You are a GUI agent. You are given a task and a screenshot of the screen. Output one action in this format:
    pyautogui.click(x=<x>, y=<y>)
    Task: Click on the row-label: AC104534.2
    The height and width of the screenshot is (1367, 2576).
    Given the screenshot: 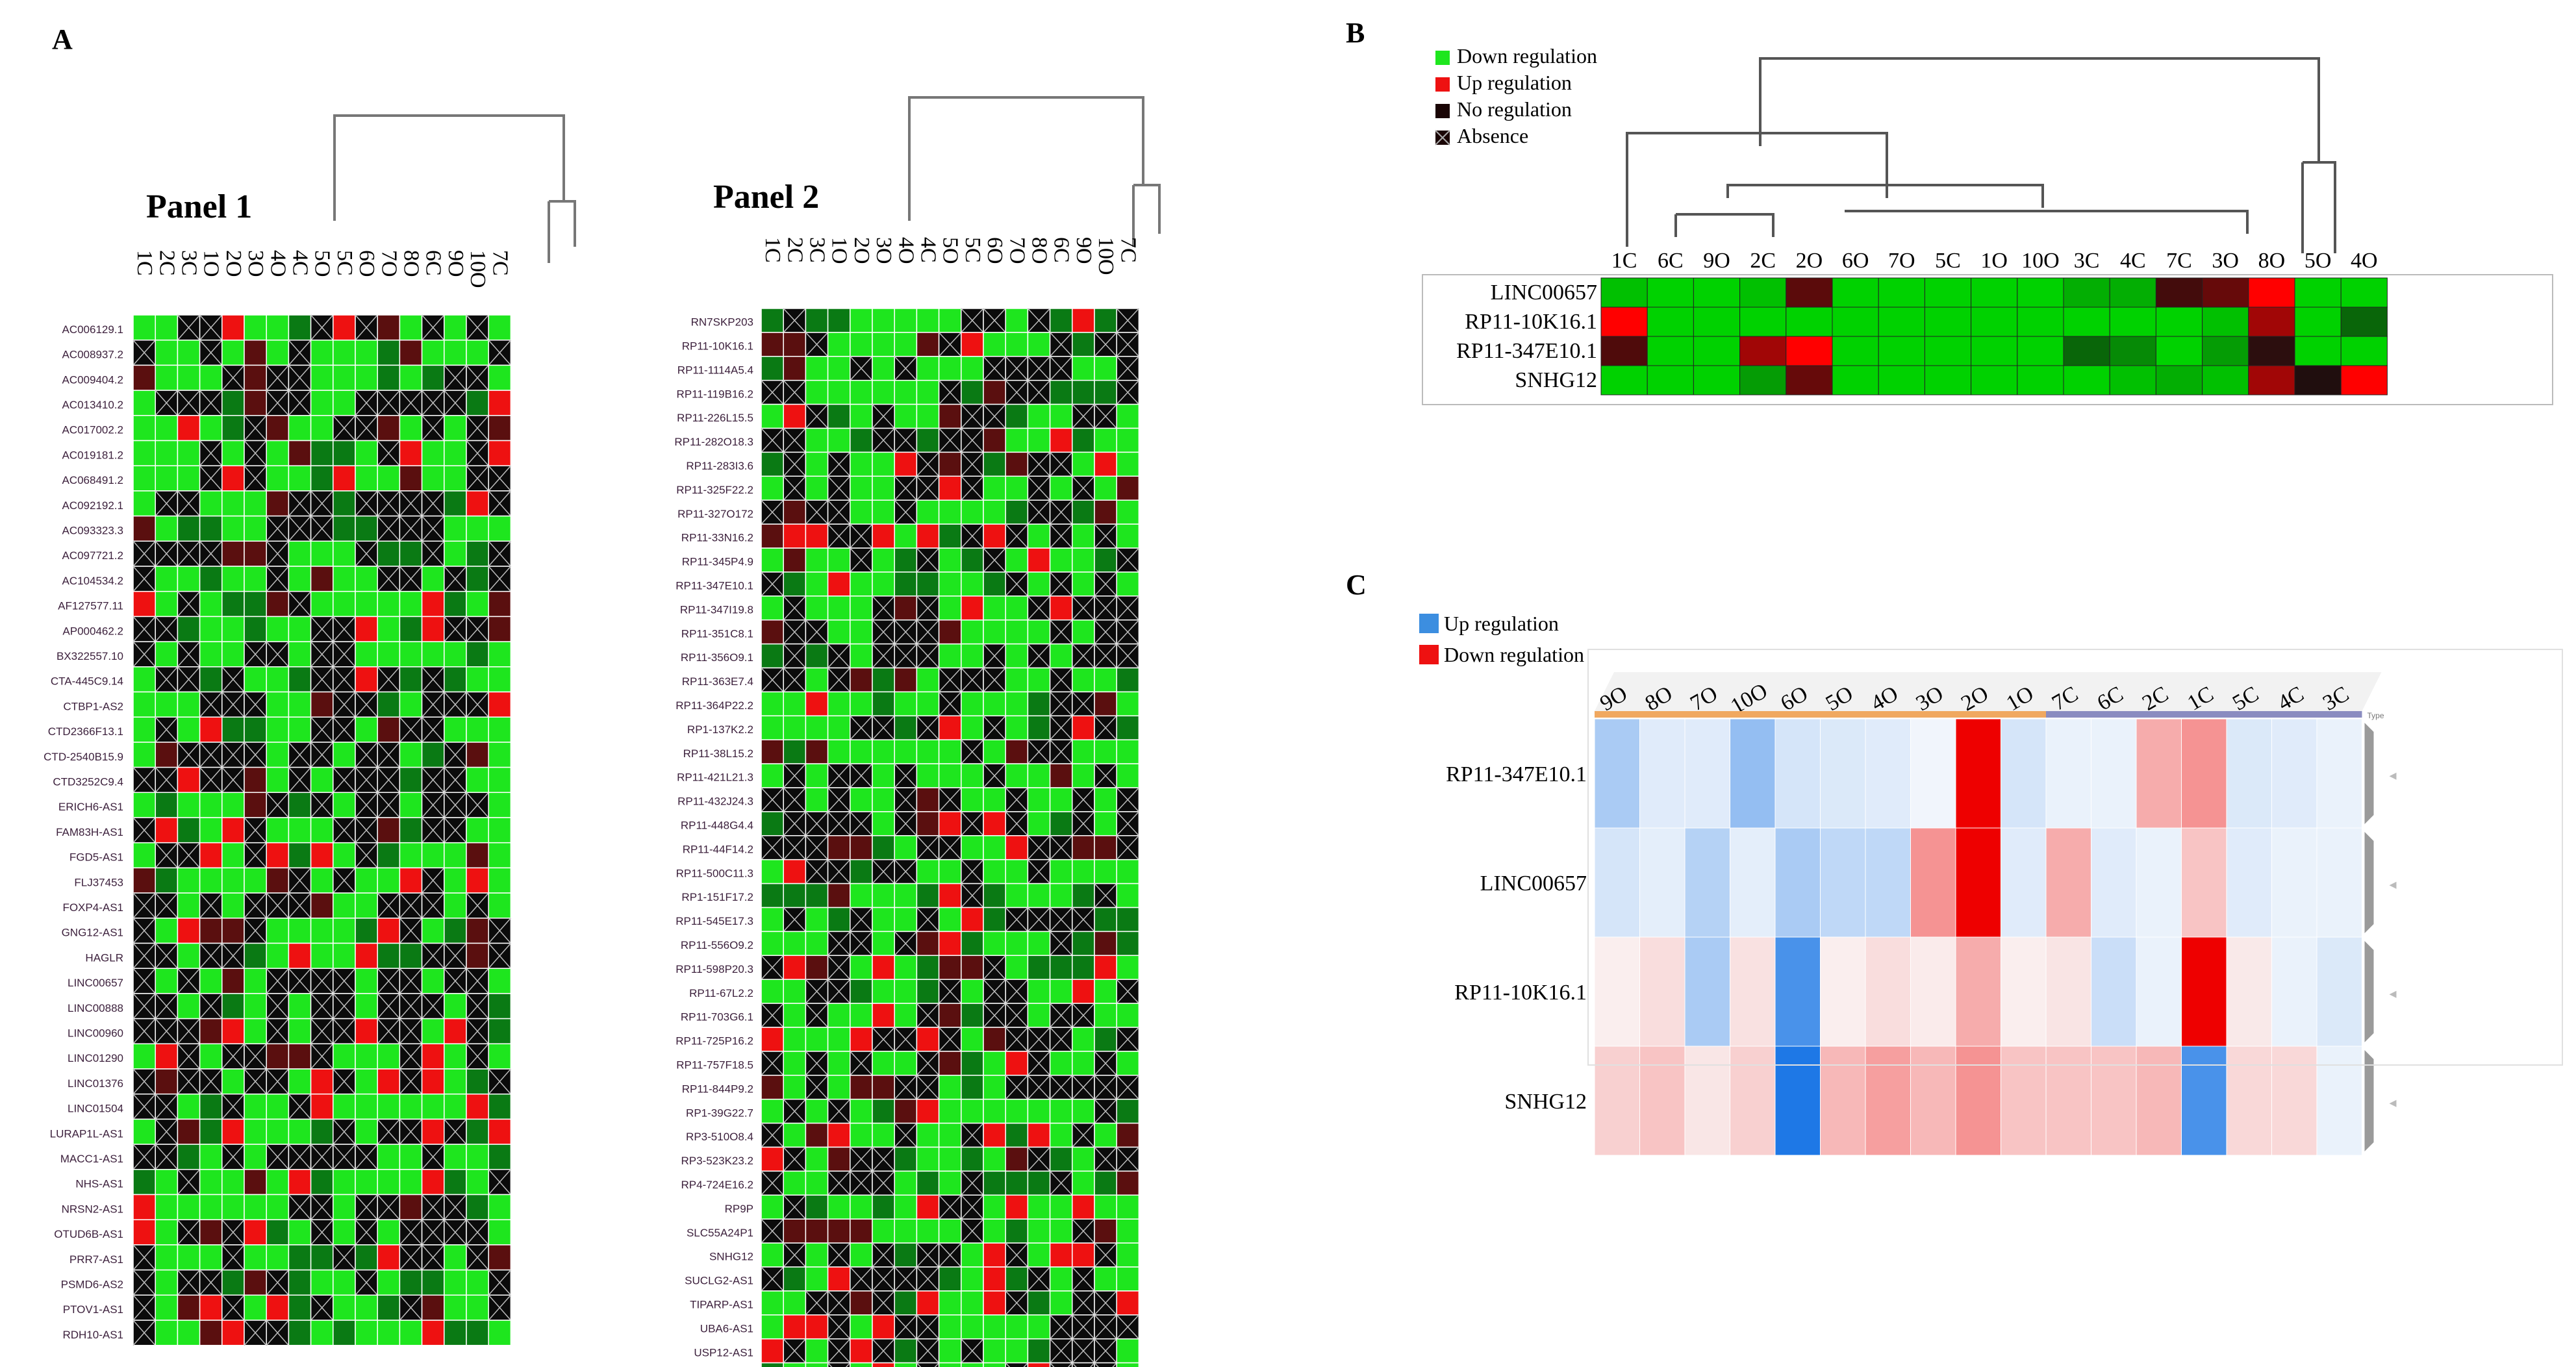 What is the action you would take?
    pyautogui.click(x=92, y=581)
    